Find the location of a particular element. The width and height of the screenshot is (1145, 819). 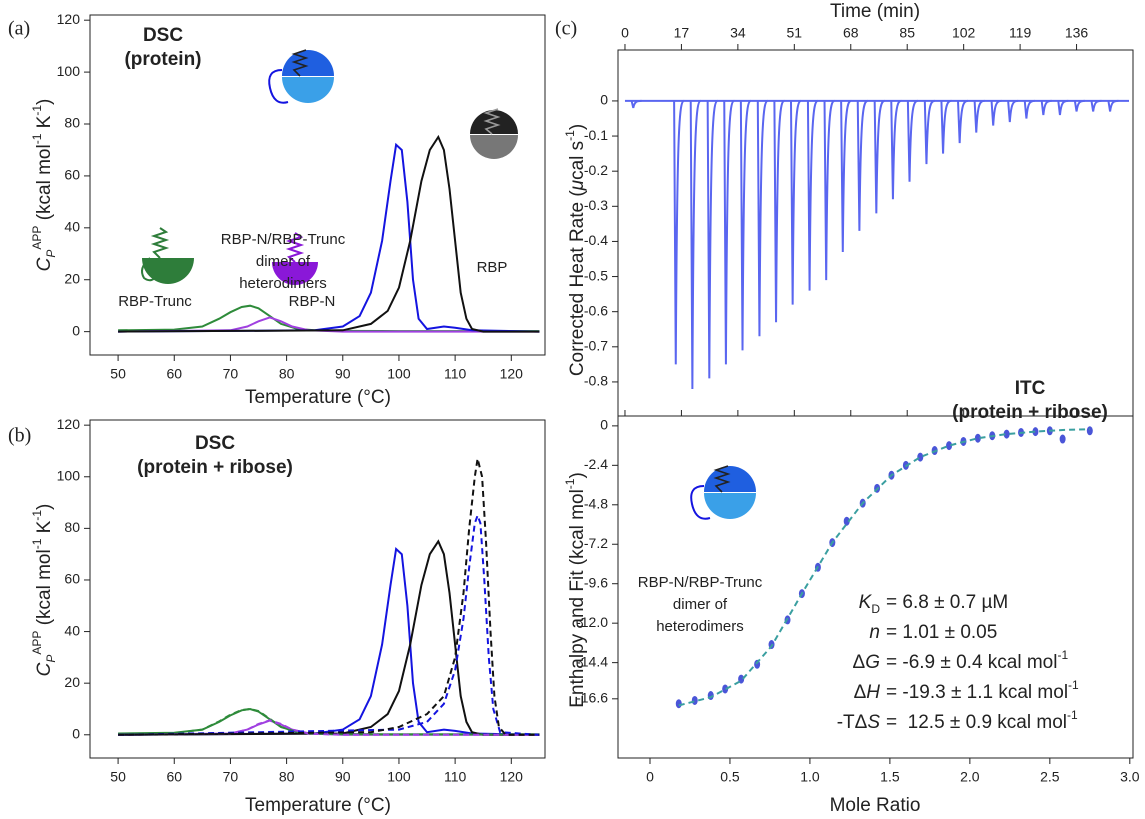

y-tick-label: 80 is located at coordinates (72, 527).